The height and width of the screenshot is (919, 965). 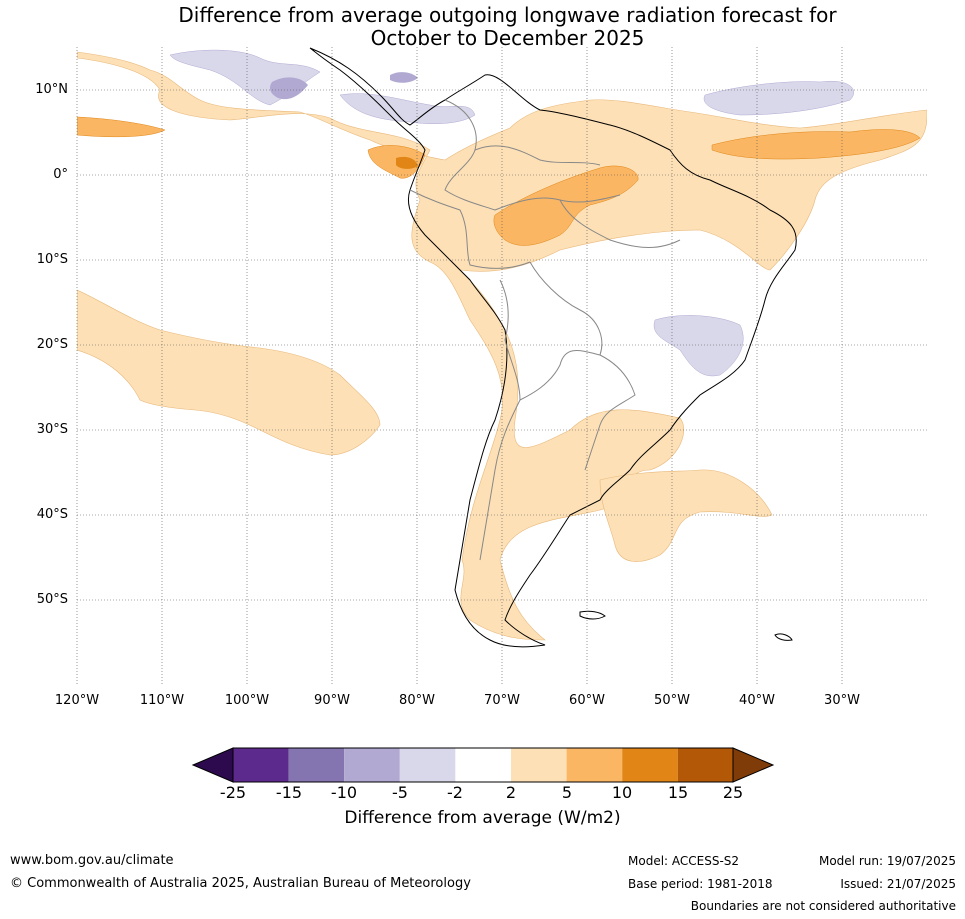 What do you see at coordinates (162, 700) in the screenshot?
I see `lon-label-110w: 110°W` at bounding box center [162, 700].